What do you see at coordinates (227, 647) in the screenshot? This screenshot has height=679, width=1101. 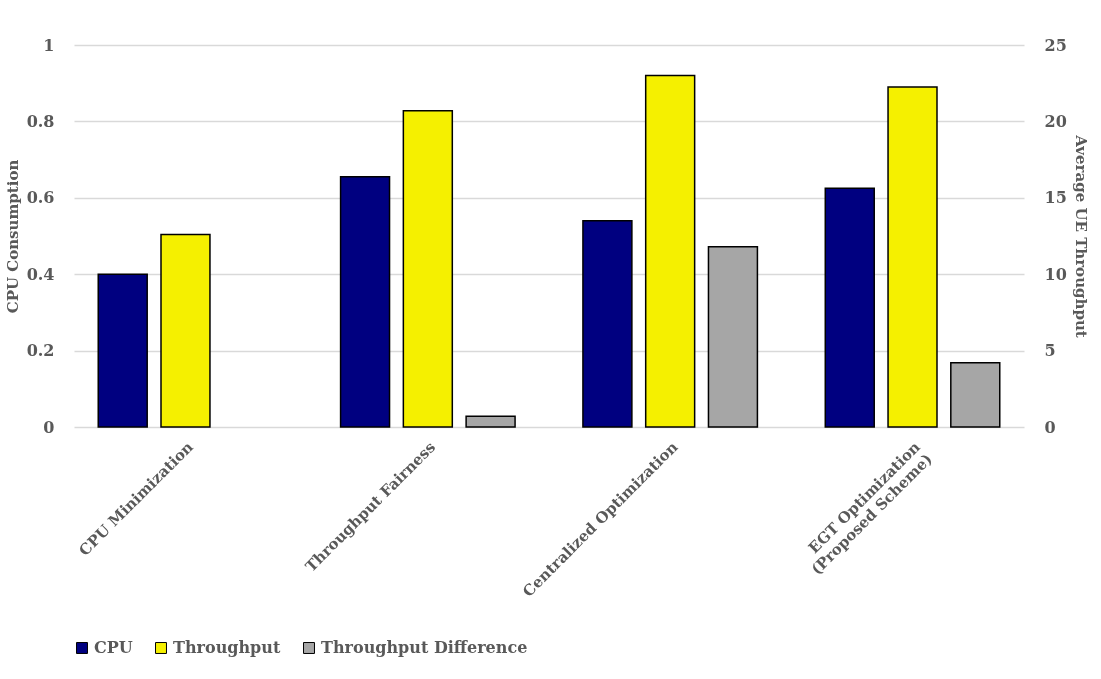 I see `legend-label: Throughput` at bounding box center [227, 647].